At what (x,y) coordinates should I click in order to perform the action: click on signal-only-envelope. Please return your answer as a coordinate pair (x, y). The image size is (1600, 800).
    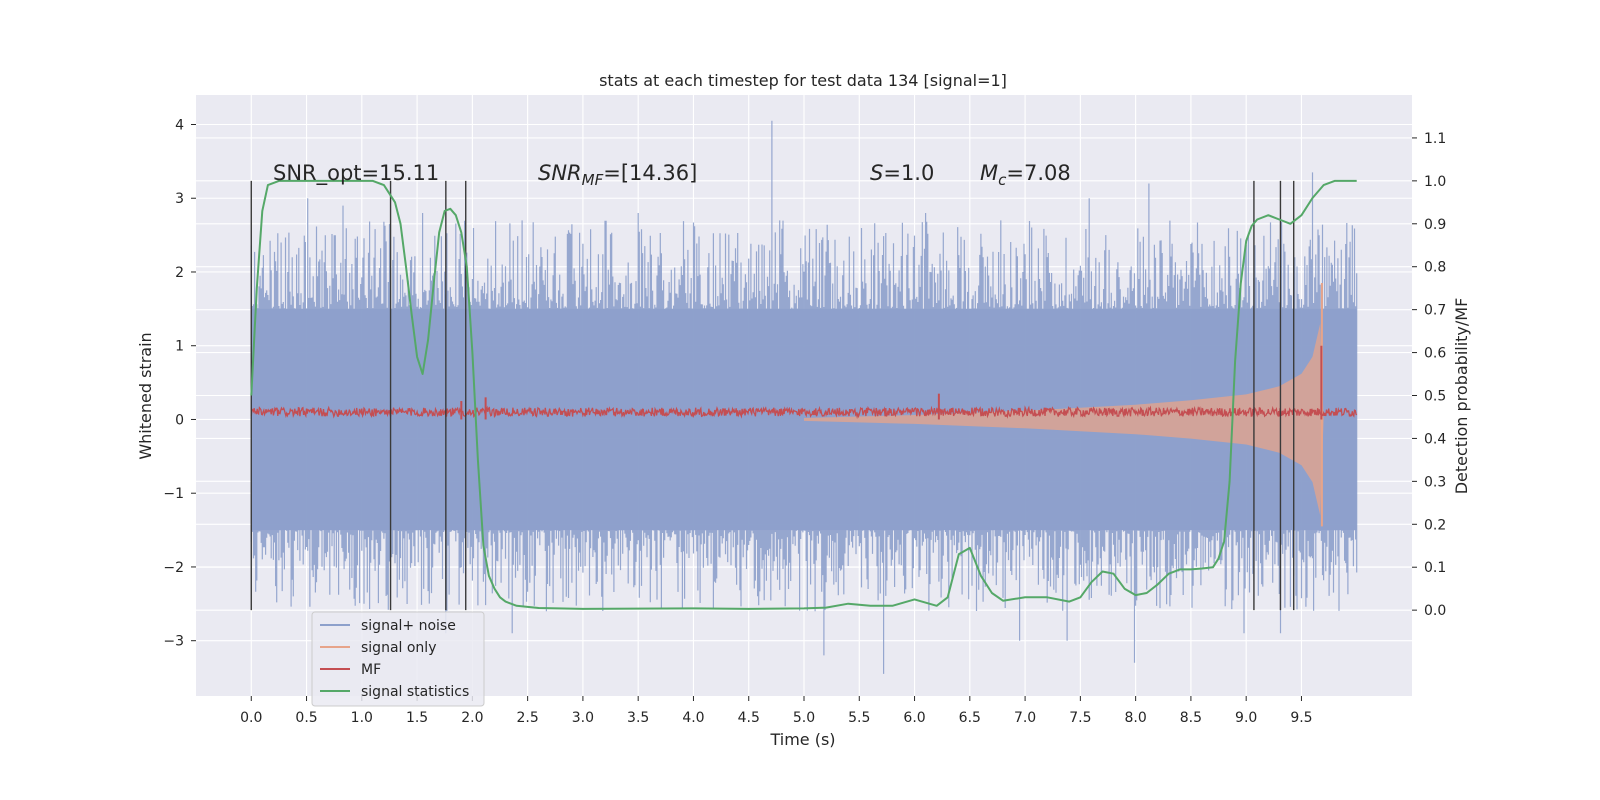
    Looking at the image, I should click on (1064, 419).